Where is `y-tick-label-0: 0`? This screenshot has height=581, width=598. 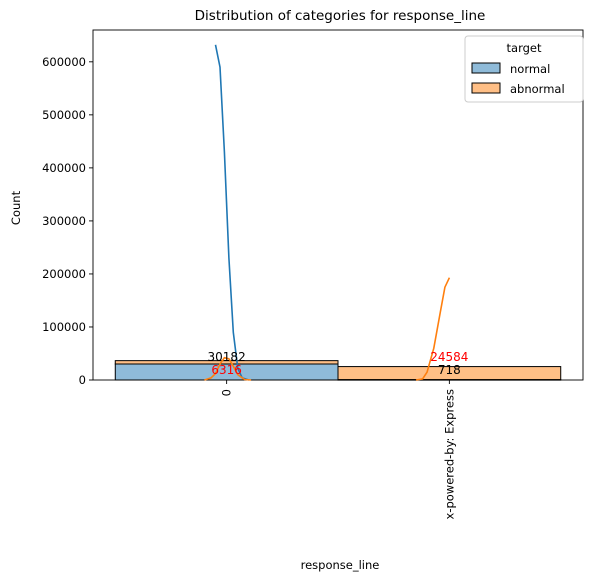 y-tick-label-0: 0 is located at coordinates (82, 380).